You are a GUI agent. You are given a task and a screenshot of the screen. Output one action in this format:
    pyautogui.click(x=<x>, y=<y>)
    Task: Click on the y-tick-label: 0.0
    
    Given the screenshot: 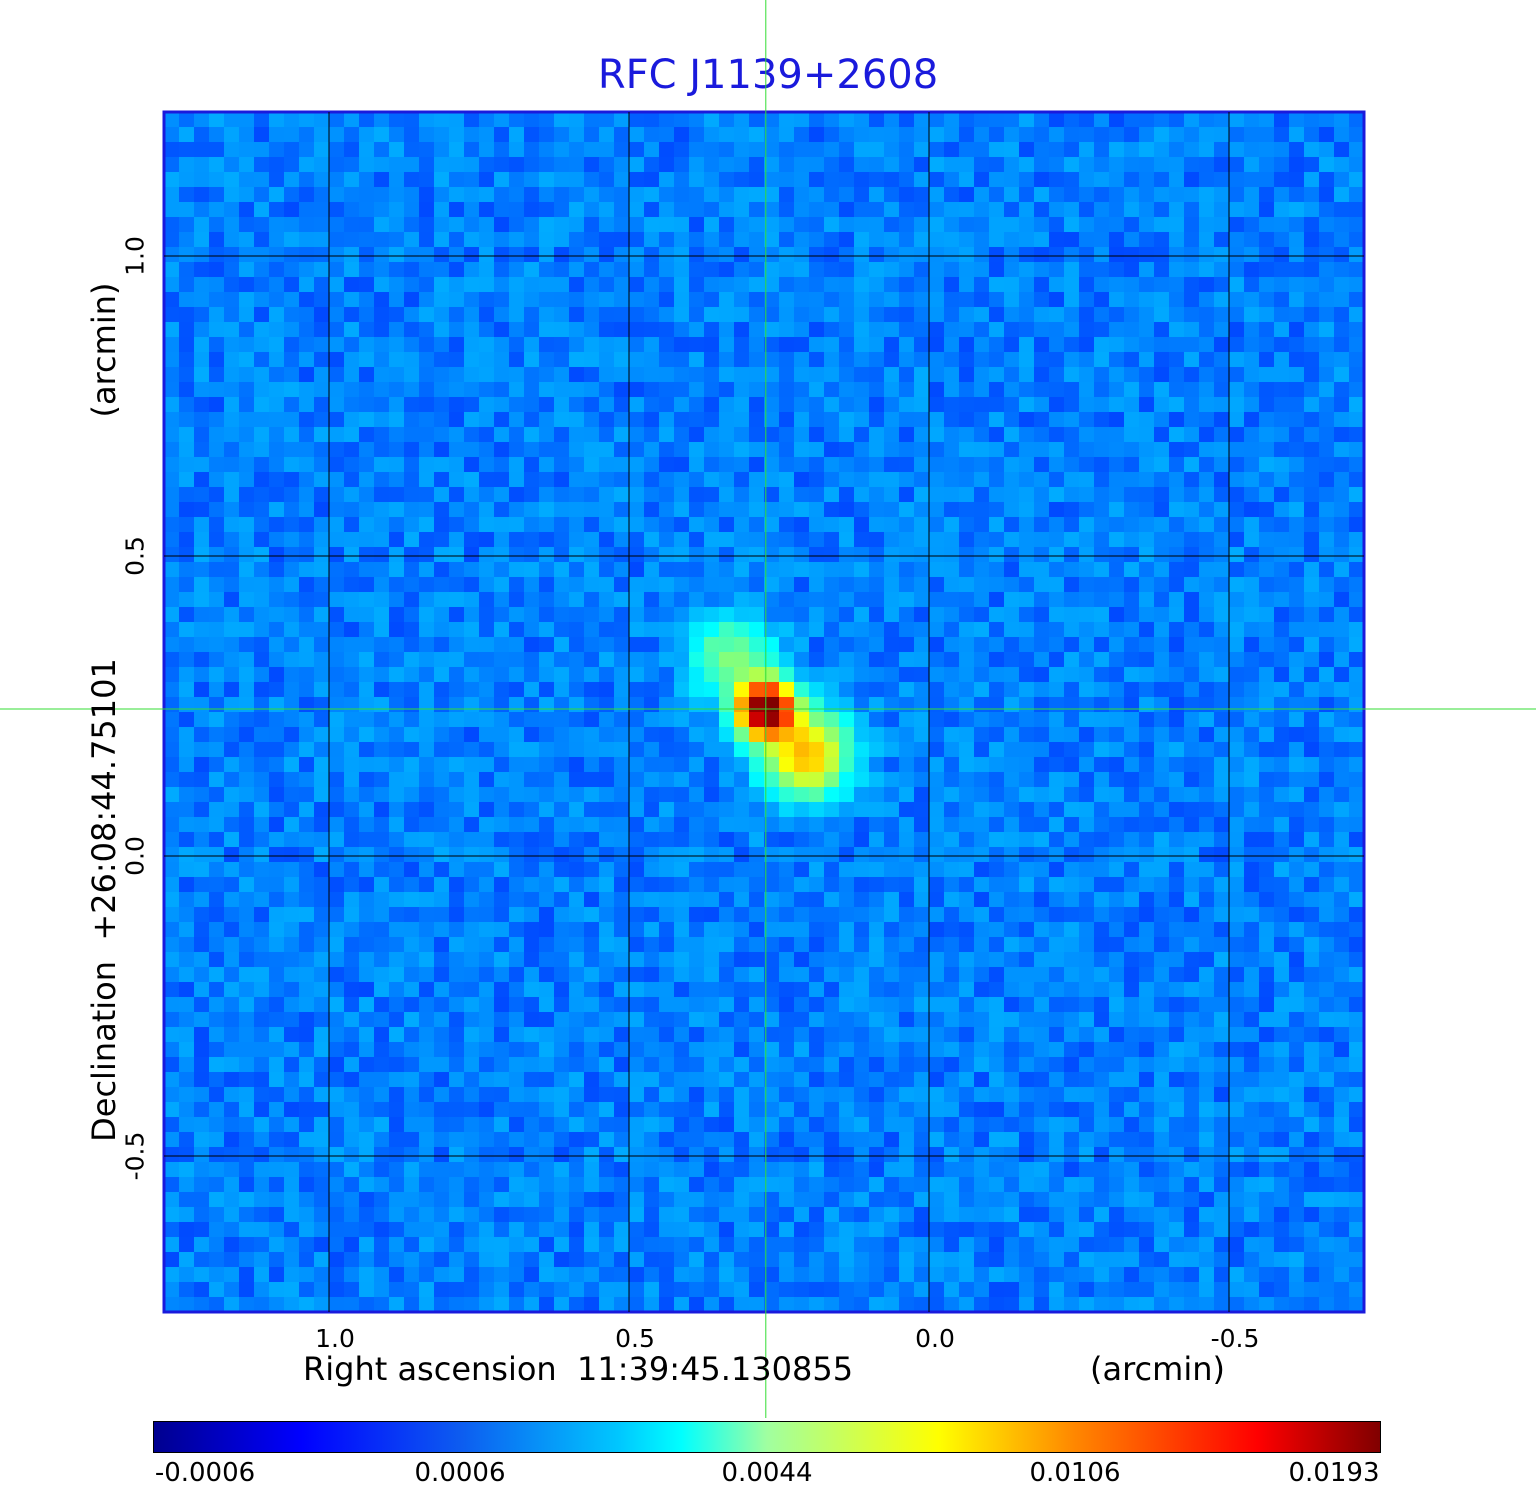 What is the action you would take?
    pyautogui.click(x=135, y=856)
    